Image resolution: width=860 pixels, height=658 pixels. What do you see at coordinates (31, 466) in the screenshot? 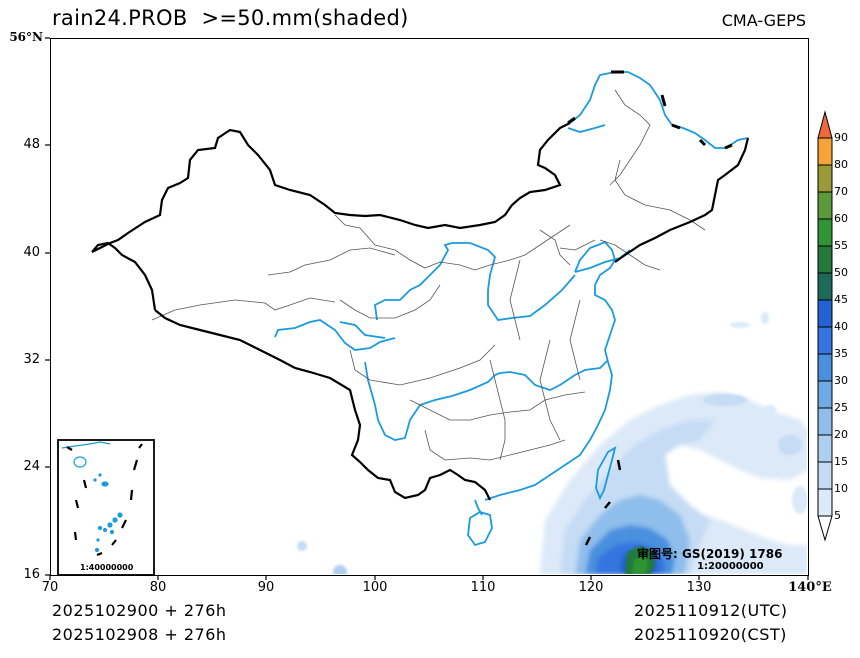
I see `y-tick-24: 24` at bounding box center [31, 466].